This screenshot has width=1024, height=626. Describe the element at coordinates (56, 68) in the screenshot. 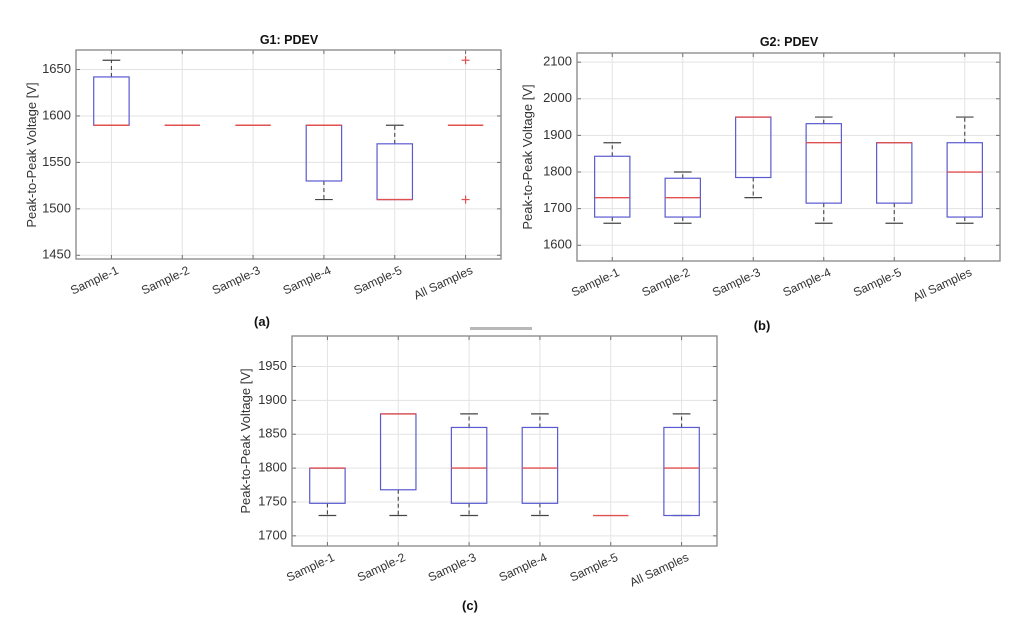

I see `y-tick-label: 1650` at that location.